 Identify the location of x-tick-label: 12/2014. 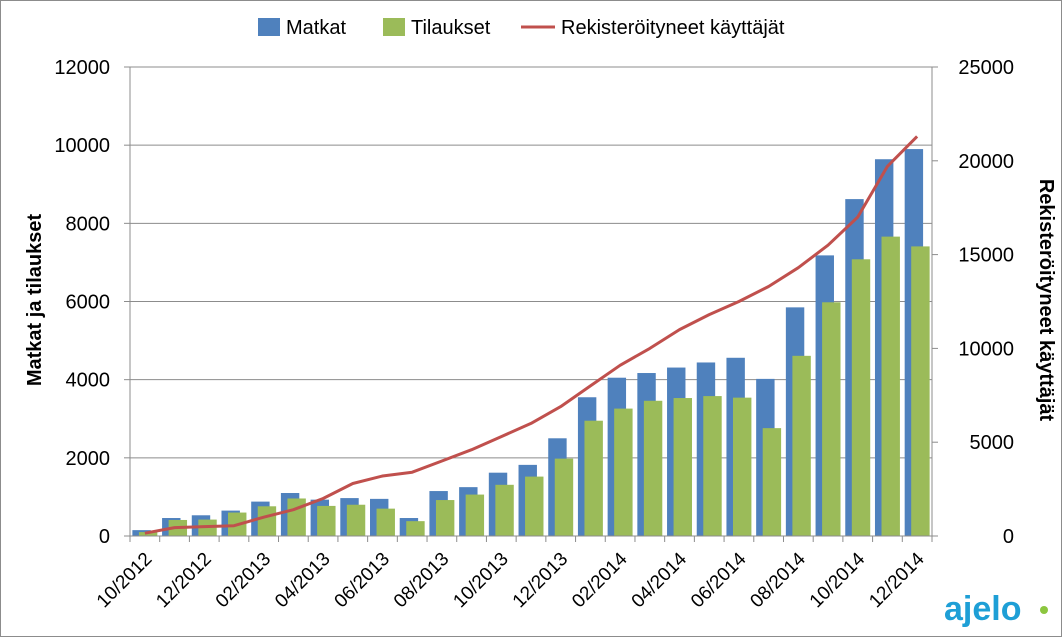
(897, 580).